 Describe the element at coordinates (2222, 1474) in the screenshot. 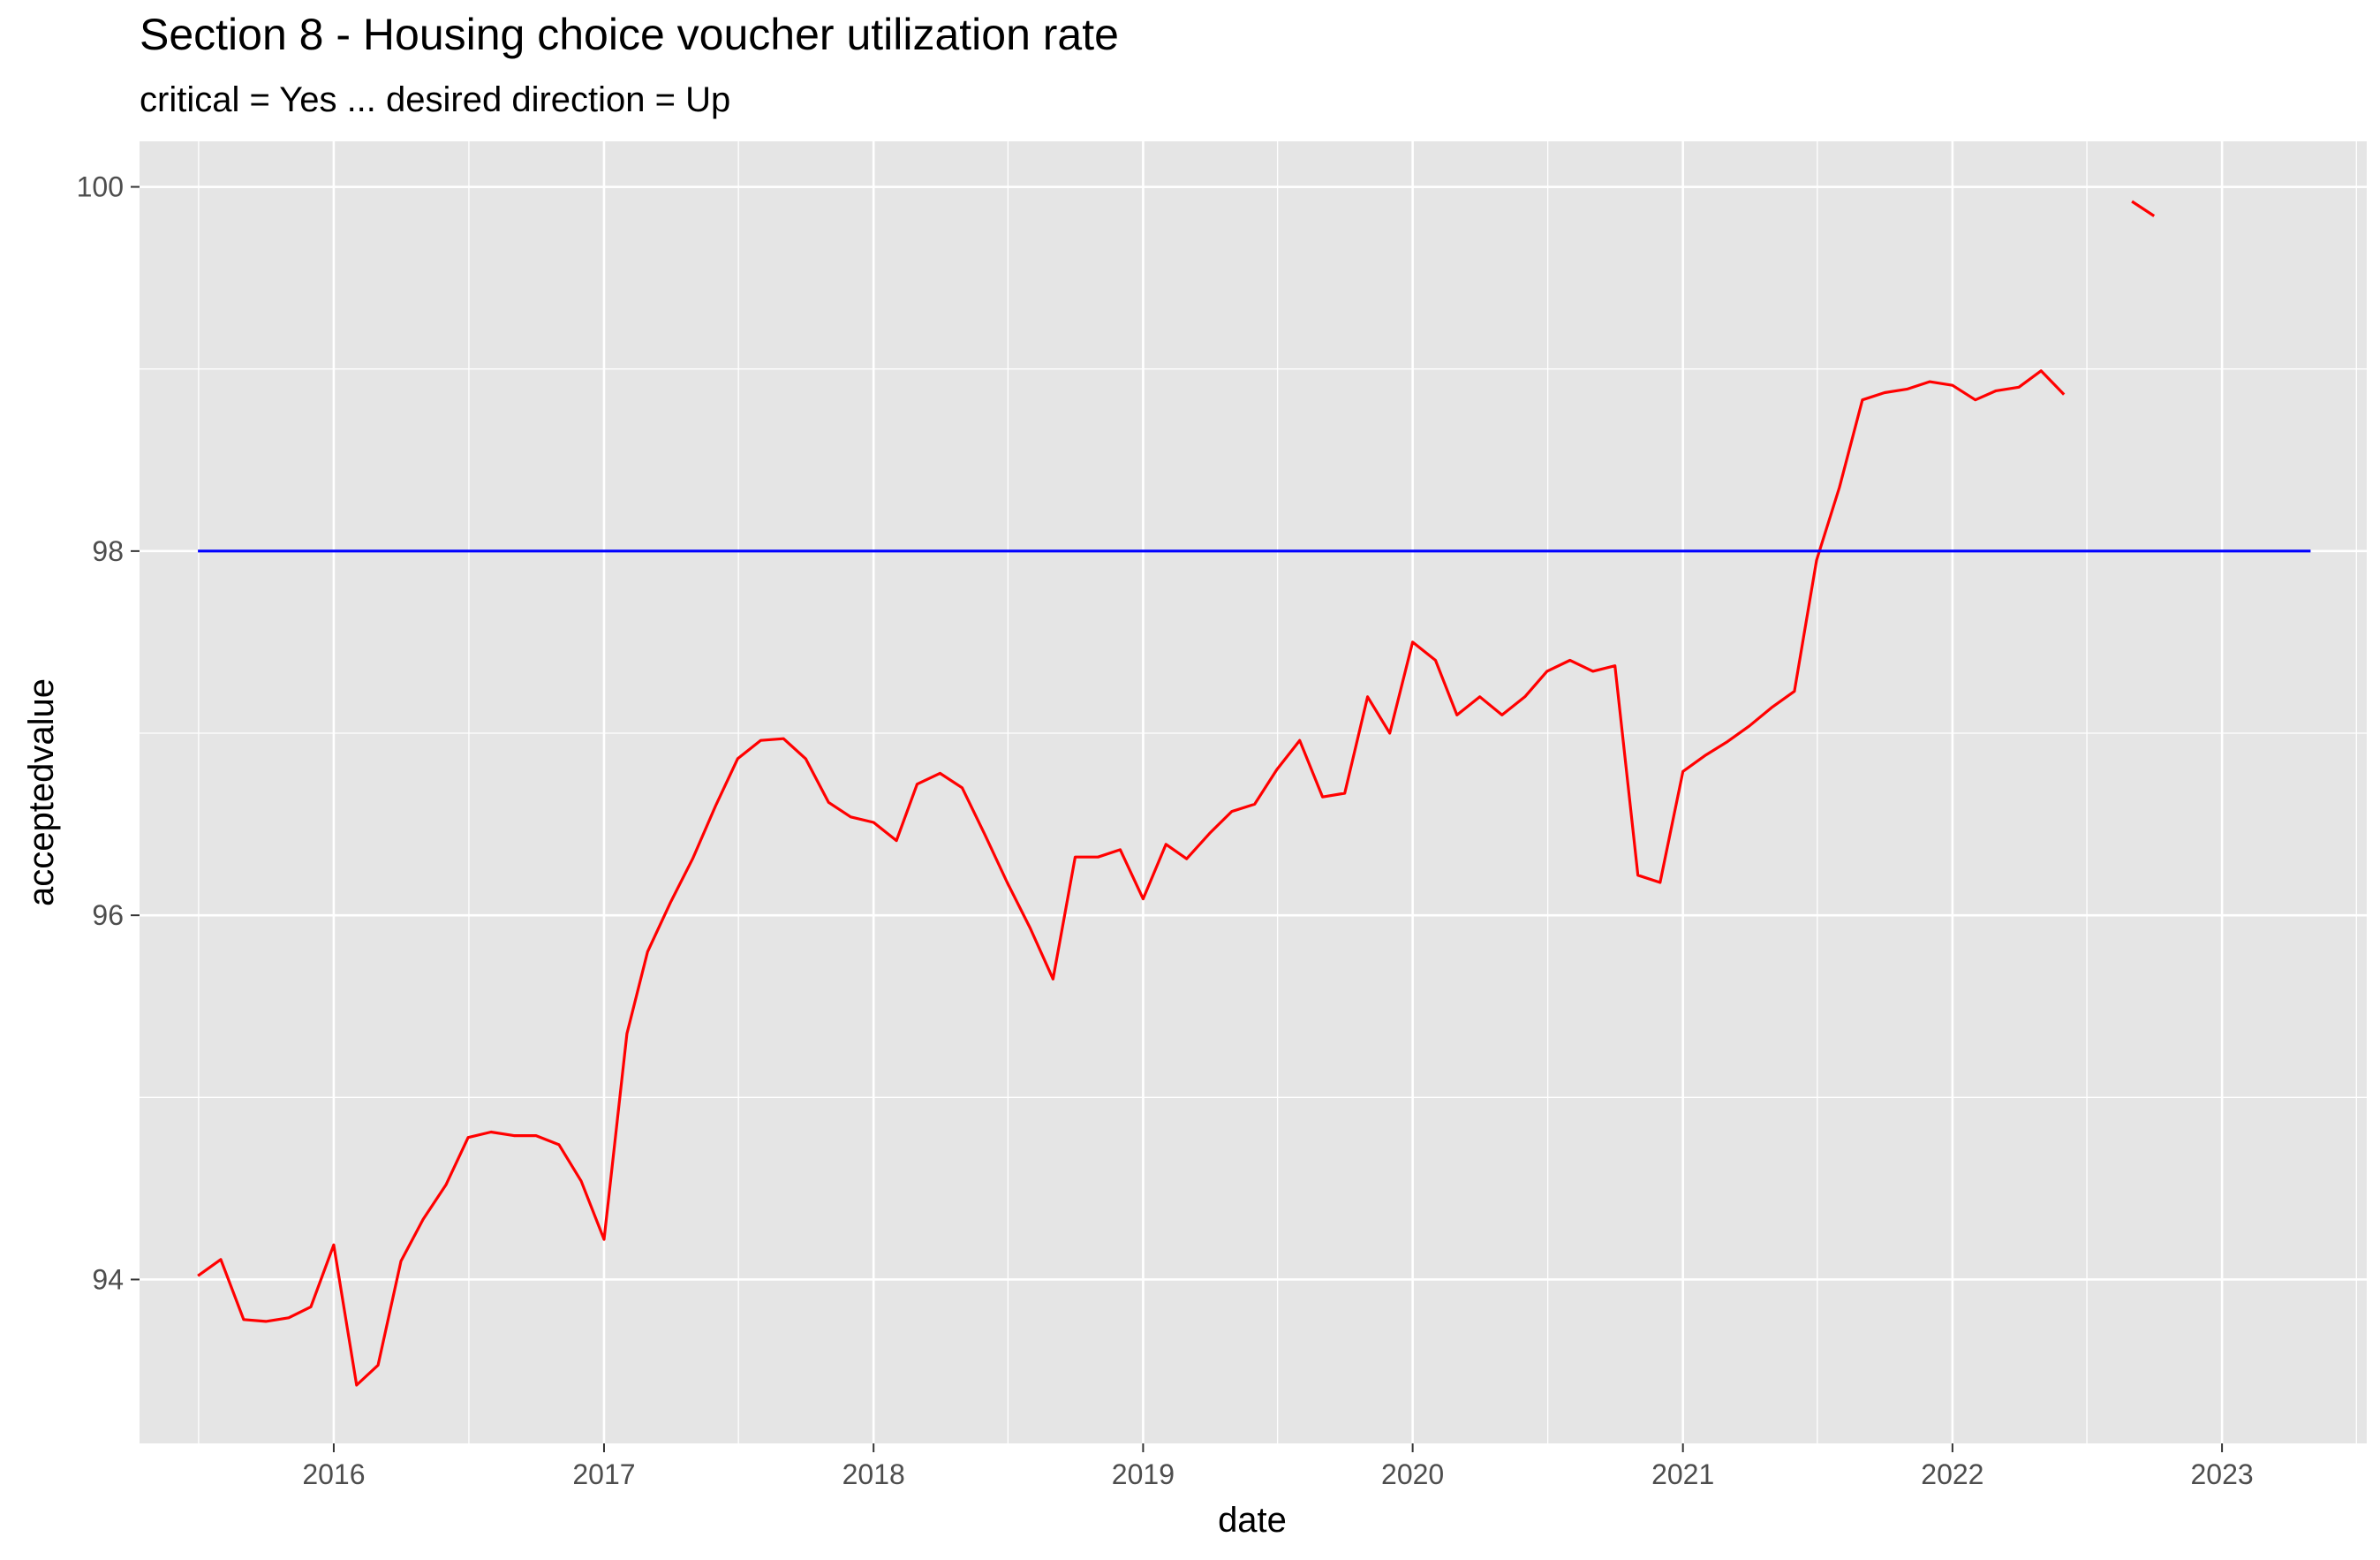

I see `x-tick-label: 2023` at that location.